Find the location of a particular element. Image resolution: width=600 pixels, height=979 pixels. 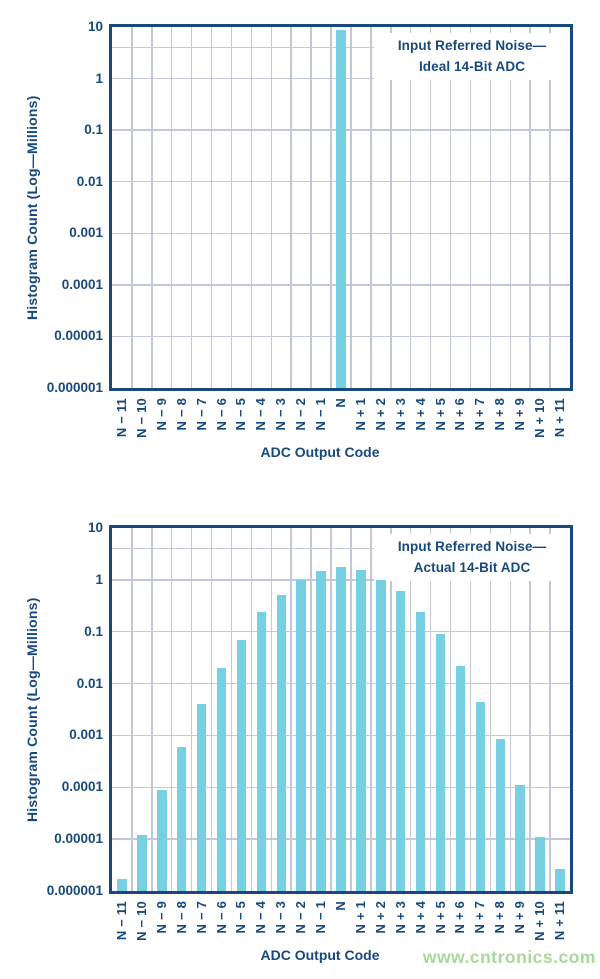

x-tick-label: N + 7 is located at coordinates (480, 917).